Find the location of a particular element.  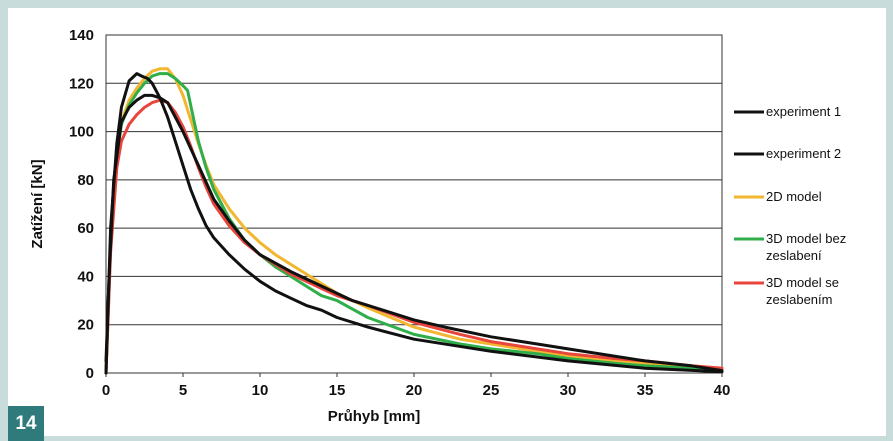

y-tick-label: 100 is located at coordinates (81, 132).